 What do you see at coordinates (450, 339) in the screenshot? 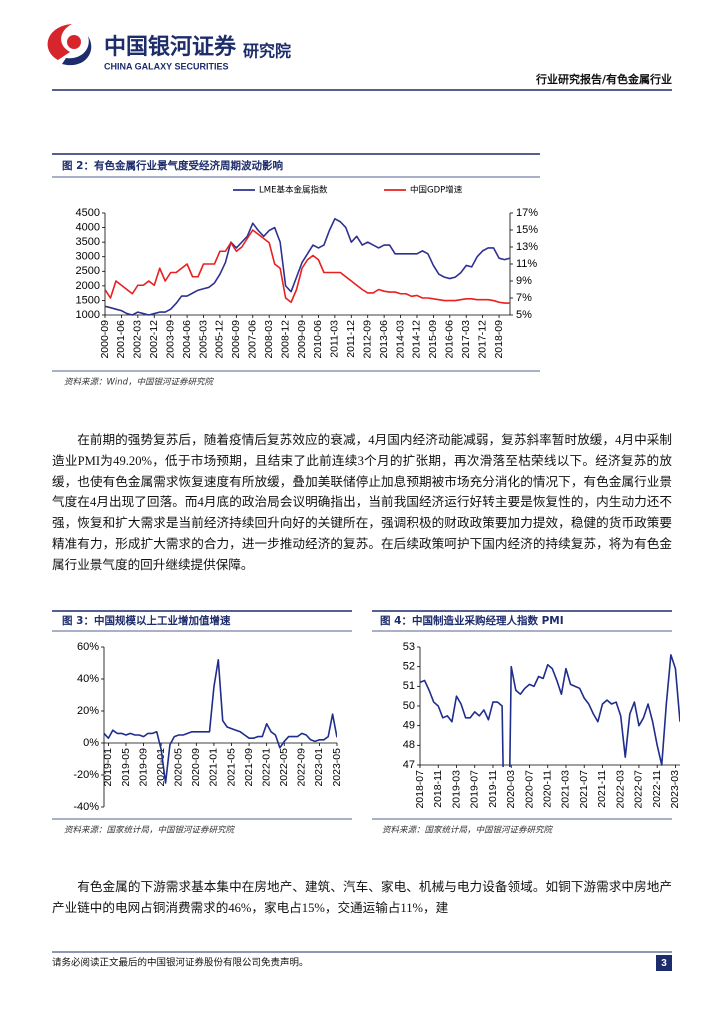
I see `x-tick-label: 2016-06` at bounding box center [450, 339].